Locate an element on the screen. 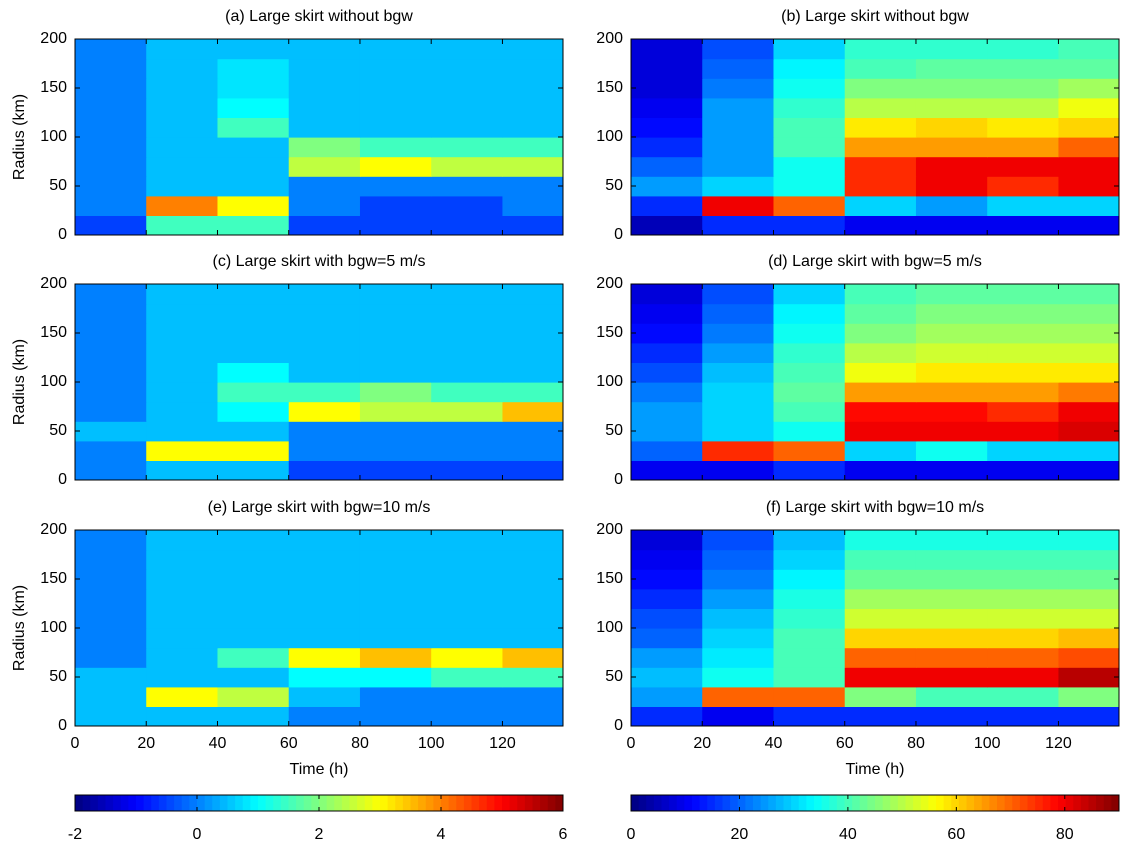 This screenshot has width=1126, height=849. x-tick-label: 60 is located at coordinates (845, 743).